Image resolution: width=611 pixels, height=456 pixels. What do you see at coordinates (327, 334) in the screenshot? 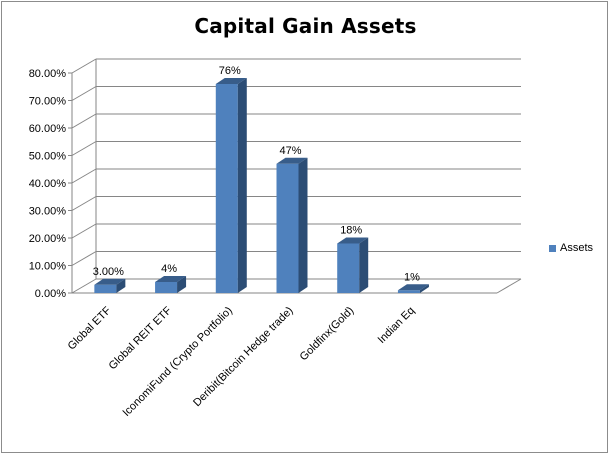
I see `x-tick-label: Goldfinx(Gold)` at bounding box center [327, 334].